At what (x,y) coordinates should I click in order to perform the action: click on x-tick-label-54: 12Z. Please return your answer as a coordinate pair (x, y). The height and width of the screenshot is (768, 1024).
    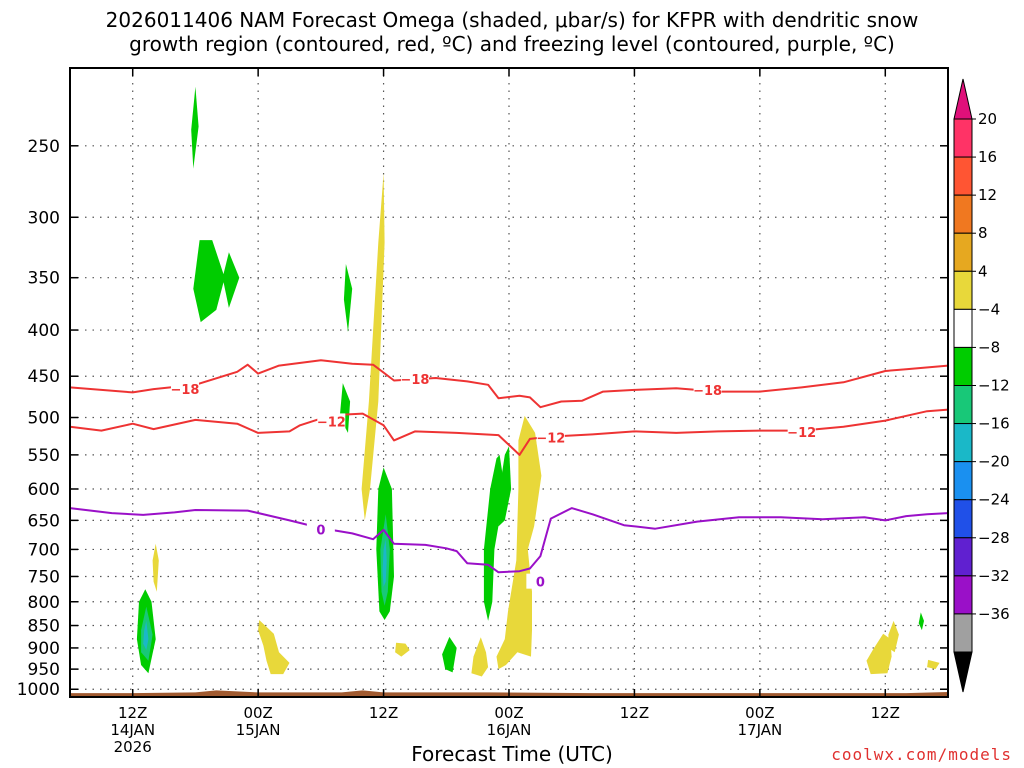
    Looking at the image, I should click on (634, 713).